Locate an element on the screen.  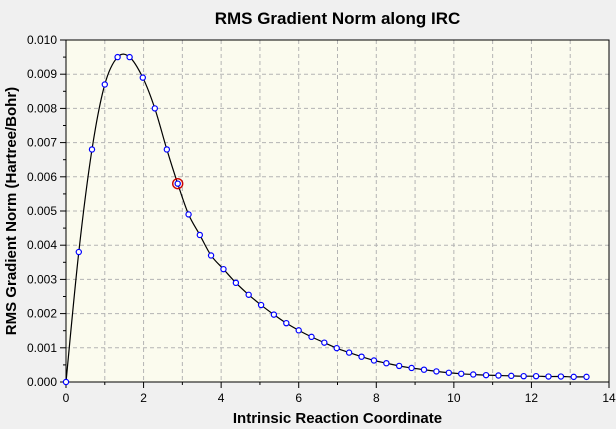
x-tick-label: 6 is located at coordinates (298, 398).